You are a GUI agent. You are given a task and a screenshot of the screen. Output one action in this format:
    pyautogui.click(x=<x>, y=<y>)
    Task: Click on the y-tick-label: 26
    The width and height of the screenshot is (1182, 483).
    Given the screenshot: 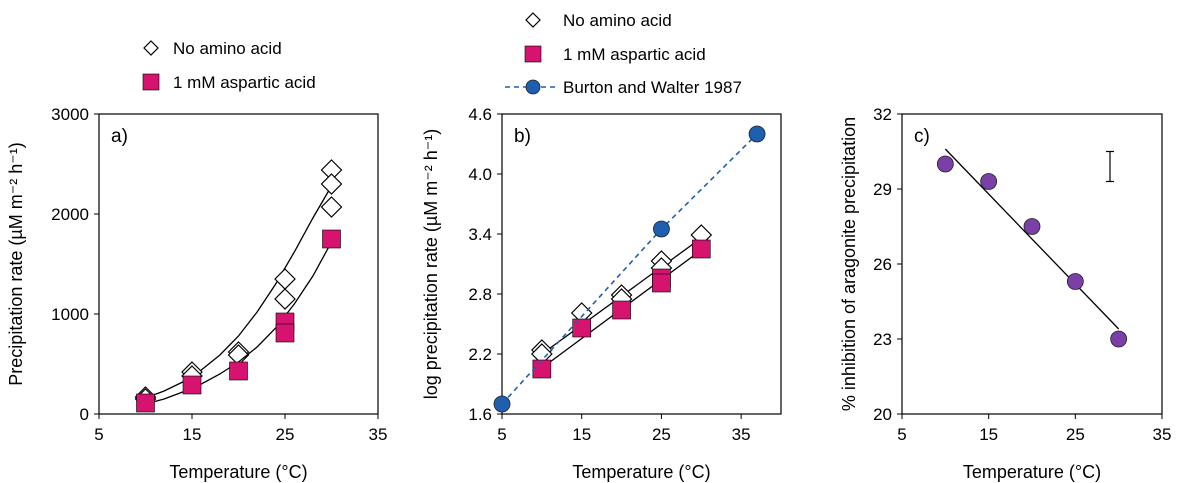 What is the action you would take?
    pyautogui.click(x=882, y=264)
    